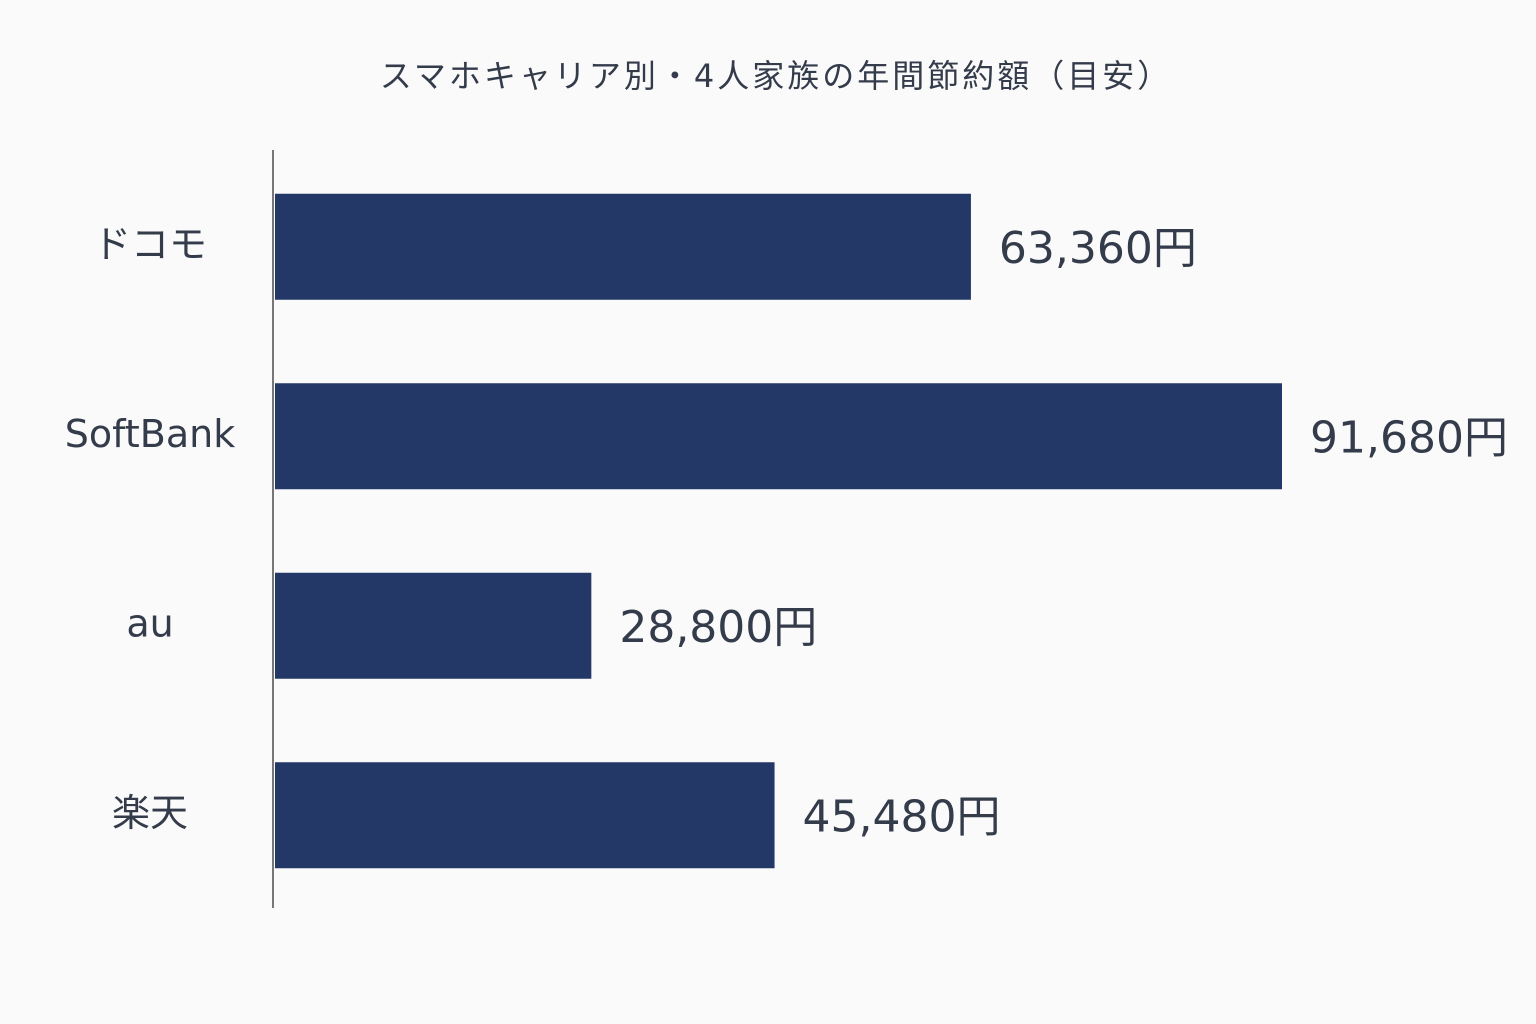 The height and width of the screenshot is (1024, 1536). What do you see at coordinates (776, 76) in the screenshot?
I see `chart-title: スマホキャリア別・4人家族の年間節約額（目安）` at bounding box center [776, 76].